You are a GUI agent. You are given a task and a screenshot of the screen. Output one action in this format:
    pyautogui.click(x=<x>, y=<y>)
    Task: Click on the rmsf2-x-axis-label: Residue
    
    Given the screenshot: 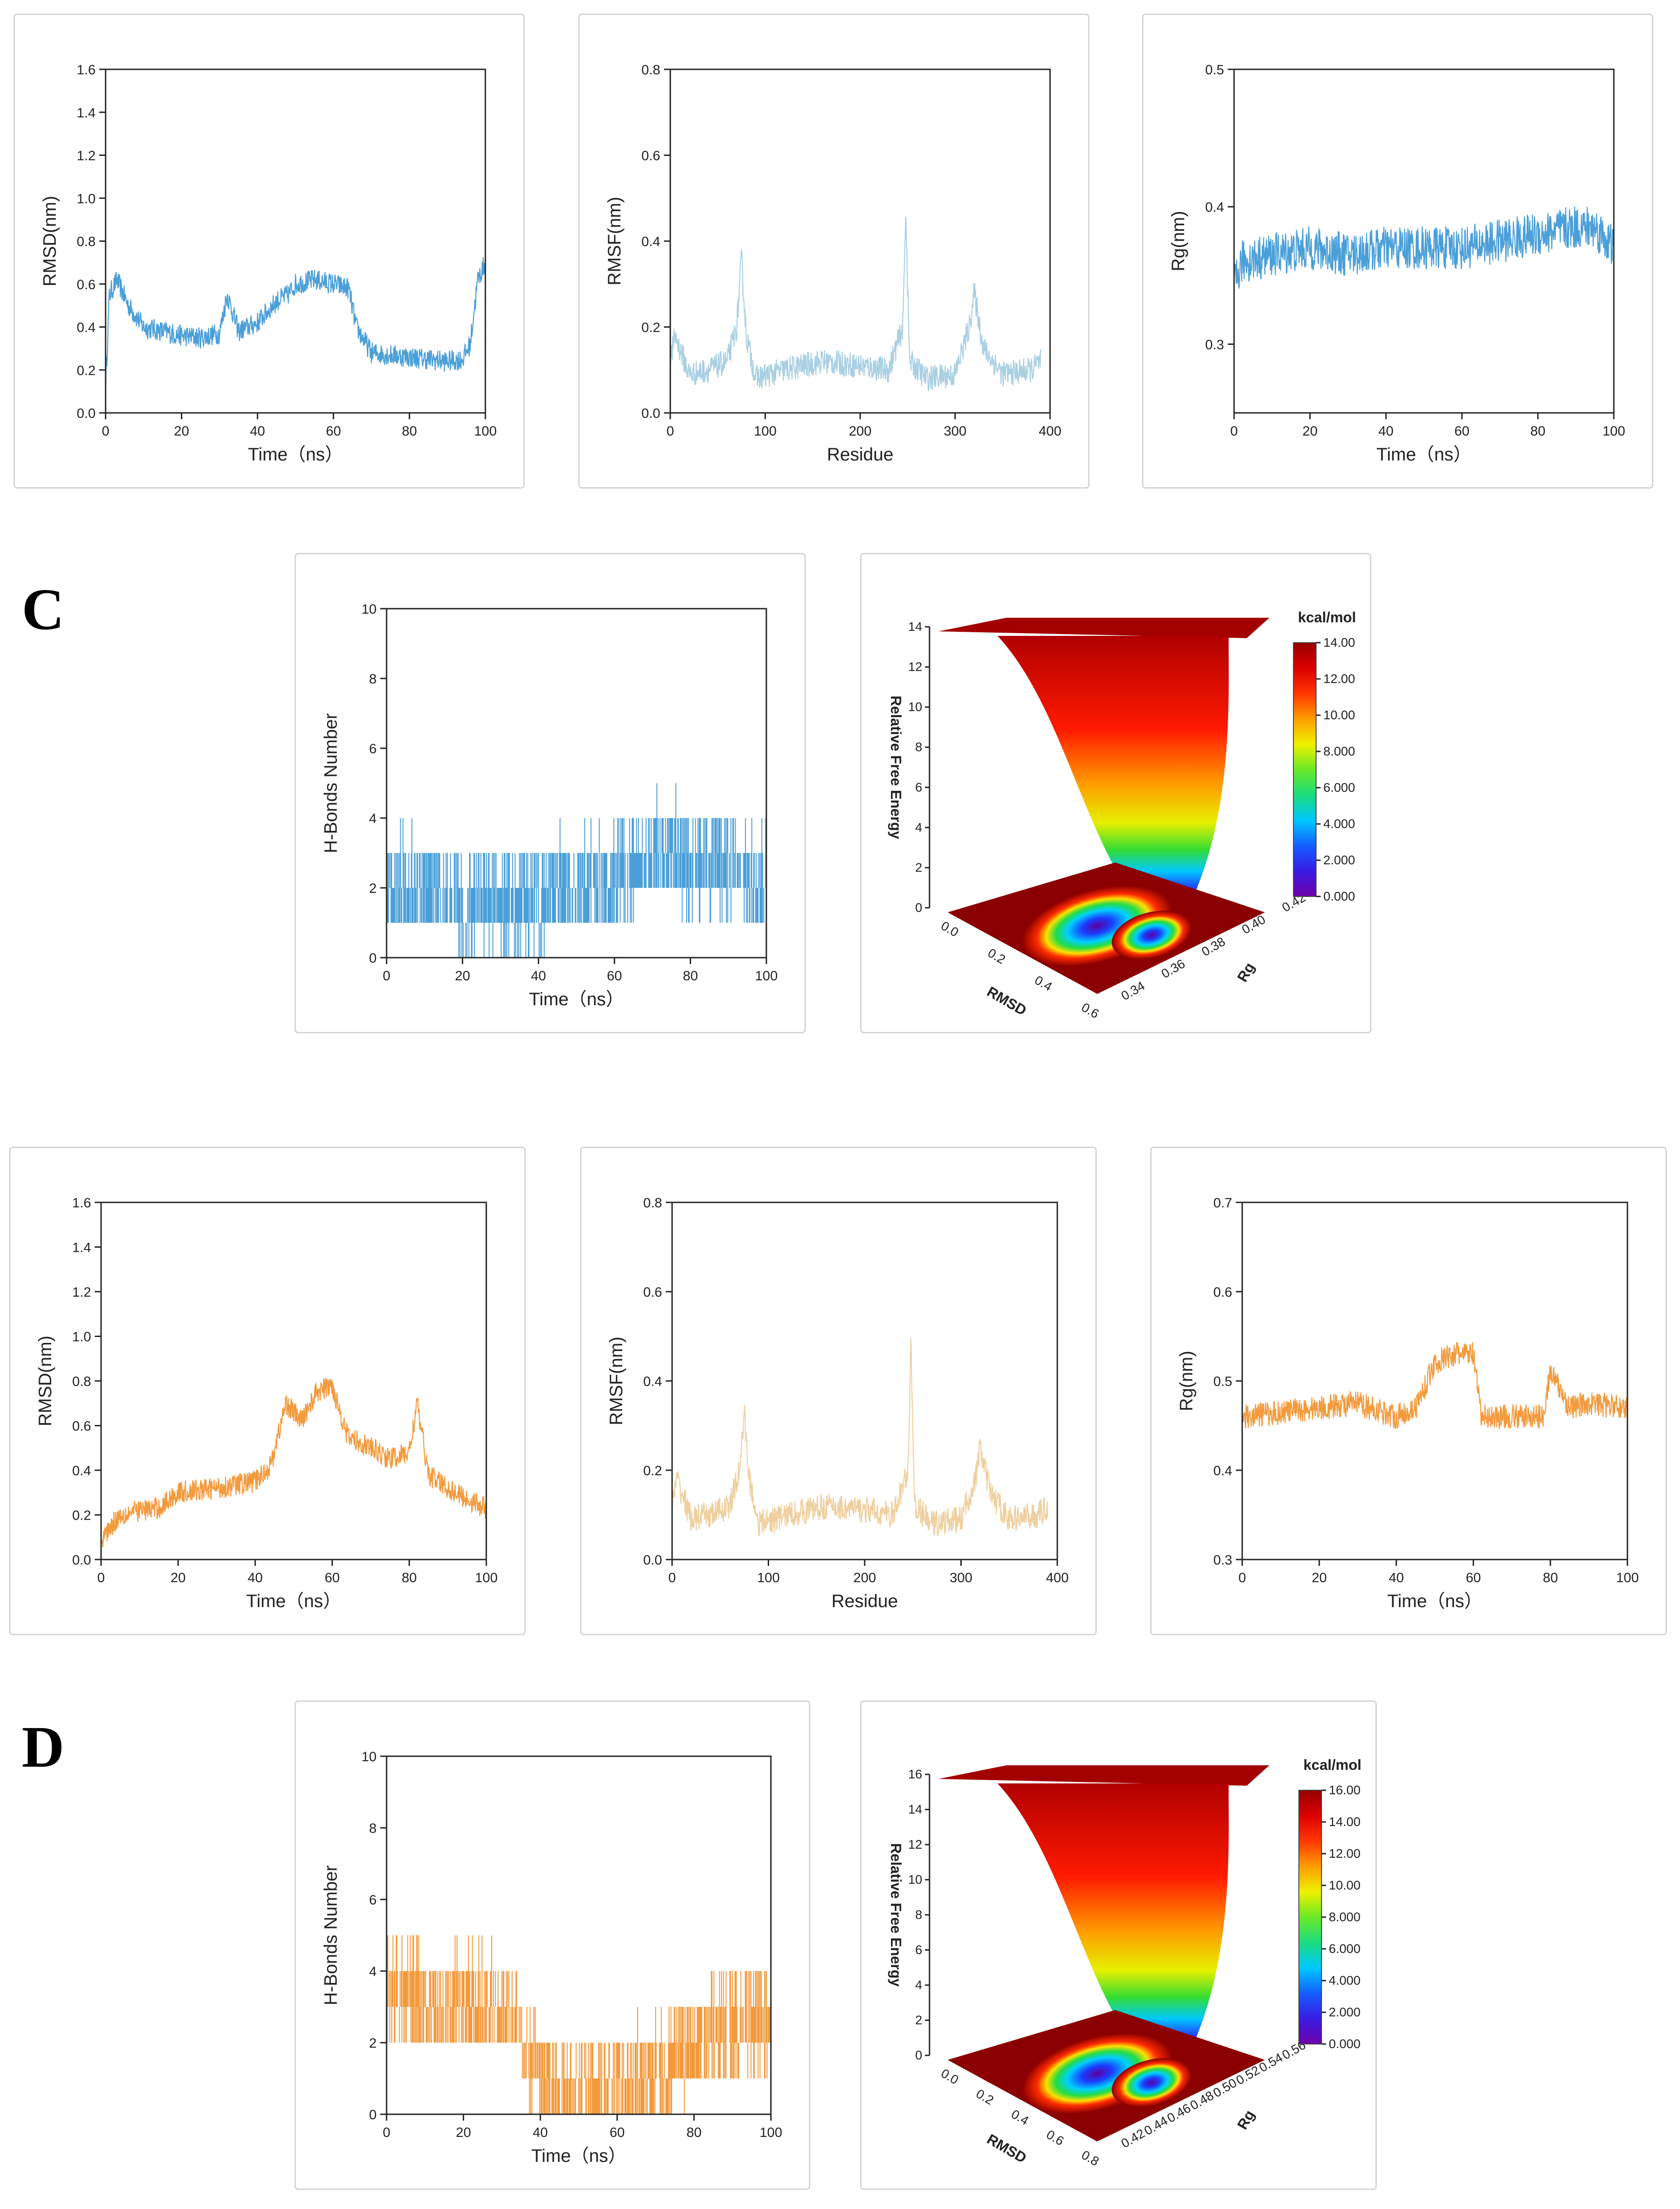 What is the action you would take?
    pyautogui.click(x=865, y=1601)
    